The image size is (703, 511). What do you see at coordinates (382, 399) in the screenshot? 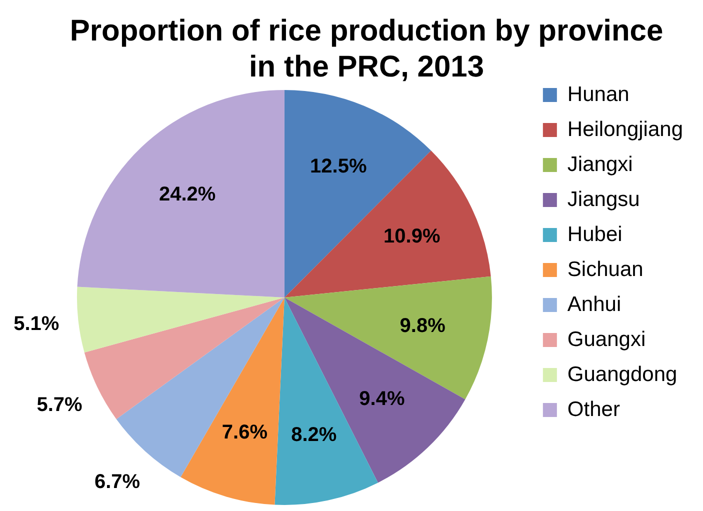
I see `data-label: 9.4%` at bounding box center [382, 399].